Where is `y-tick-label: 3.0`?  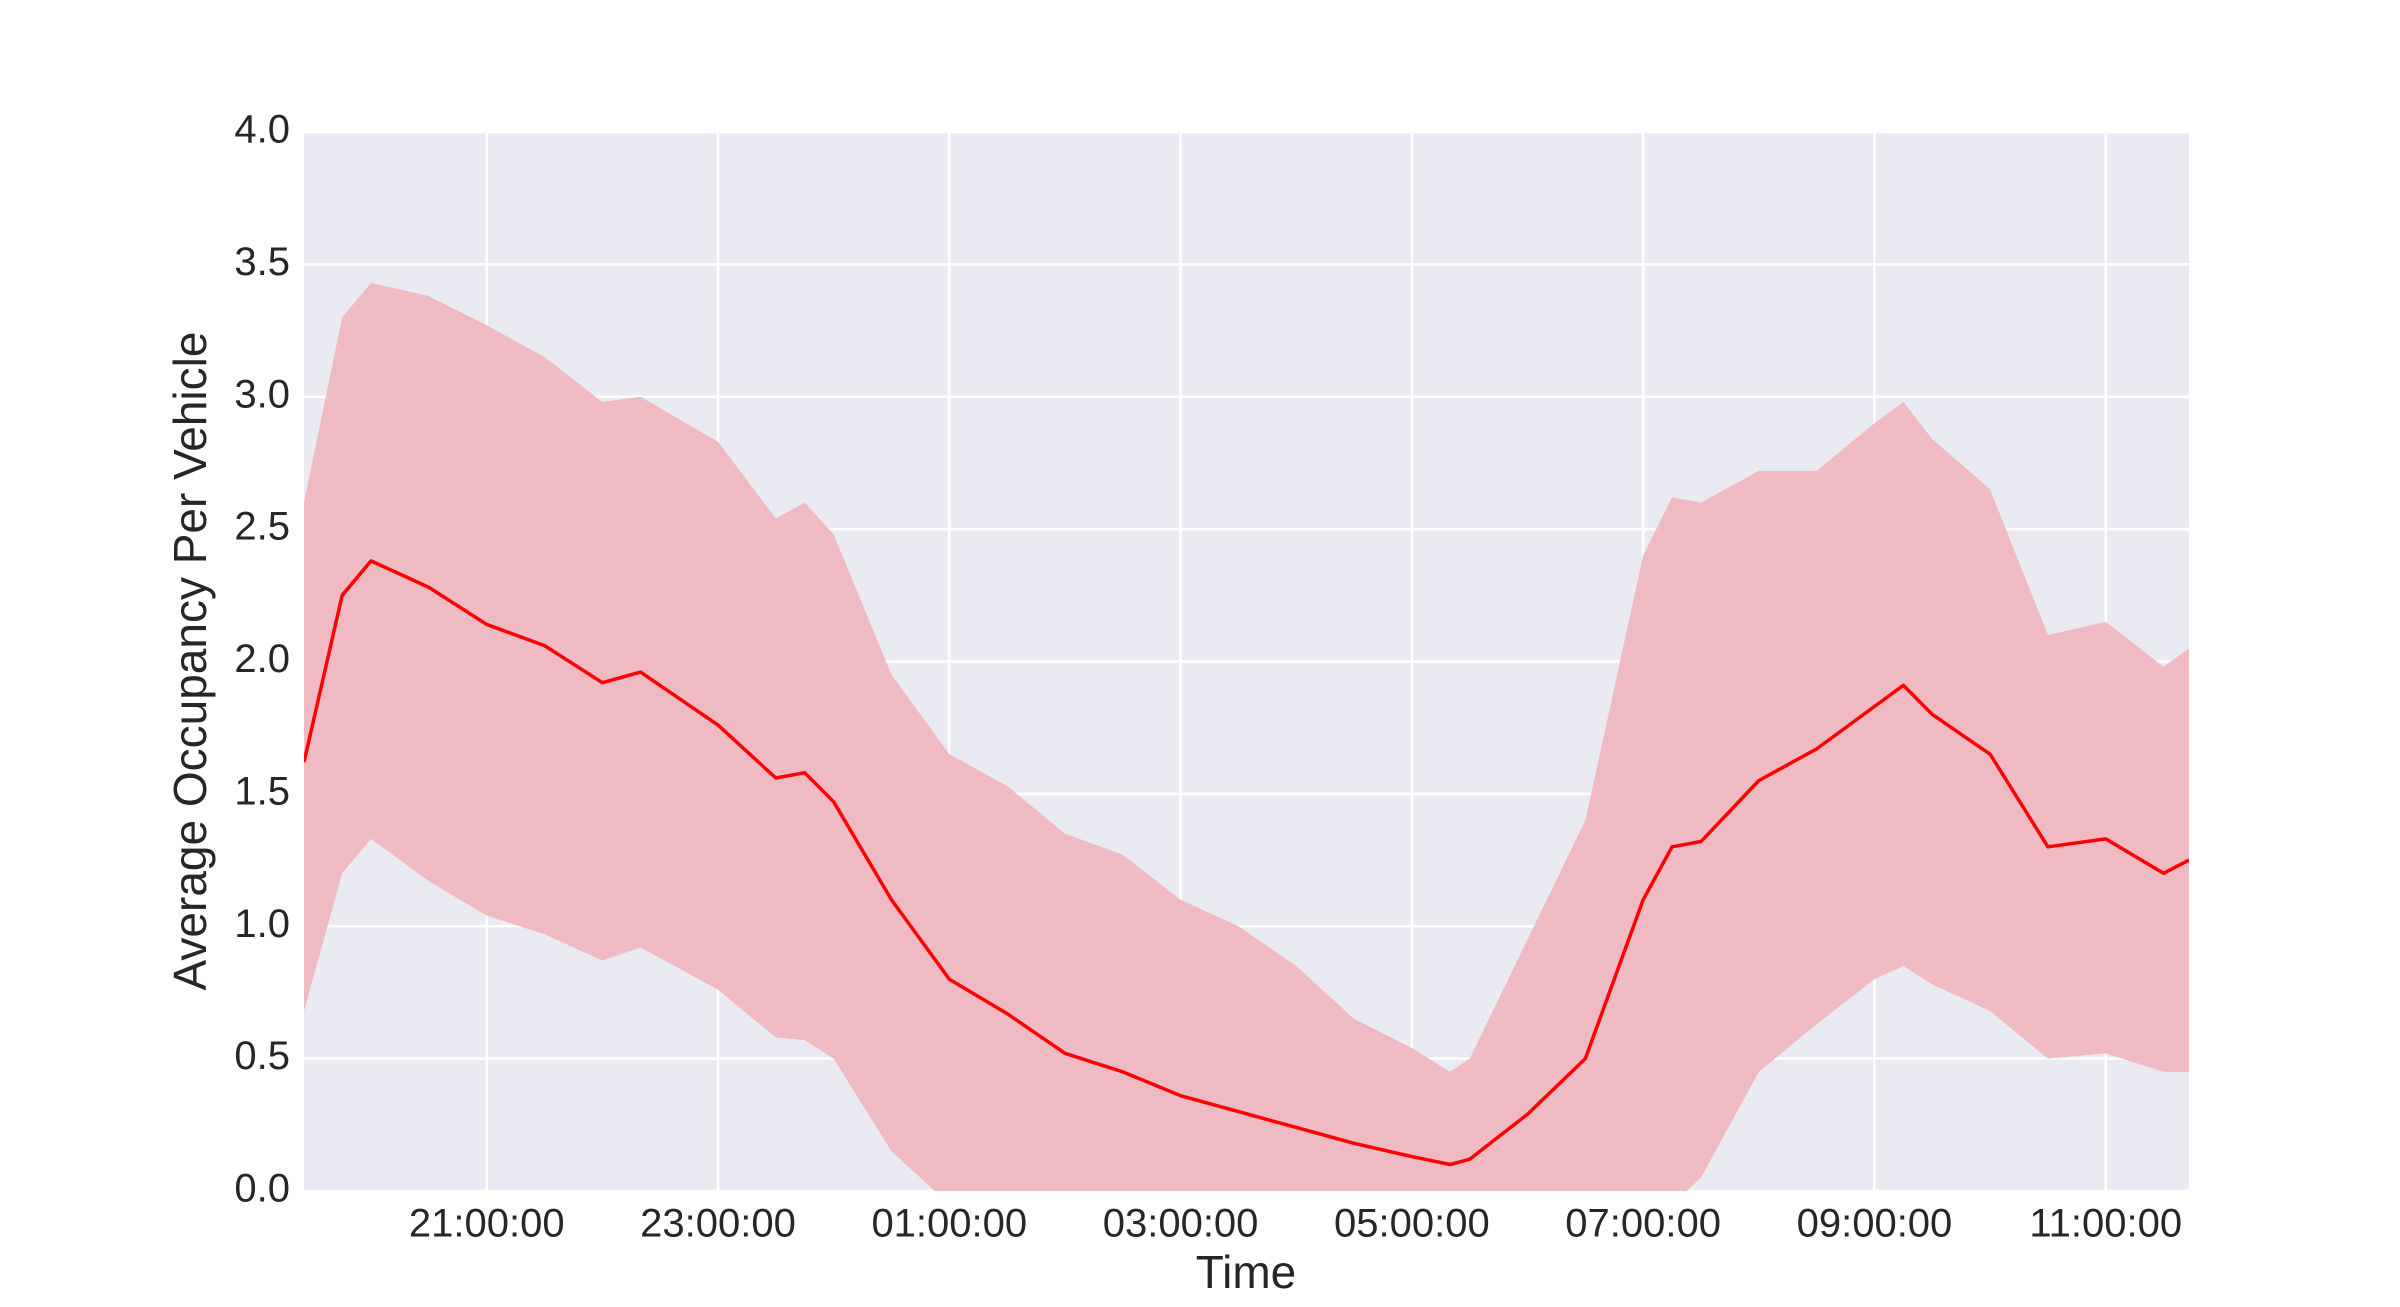 y-tick-label: 3.0 is located at coordinates (262, 394).